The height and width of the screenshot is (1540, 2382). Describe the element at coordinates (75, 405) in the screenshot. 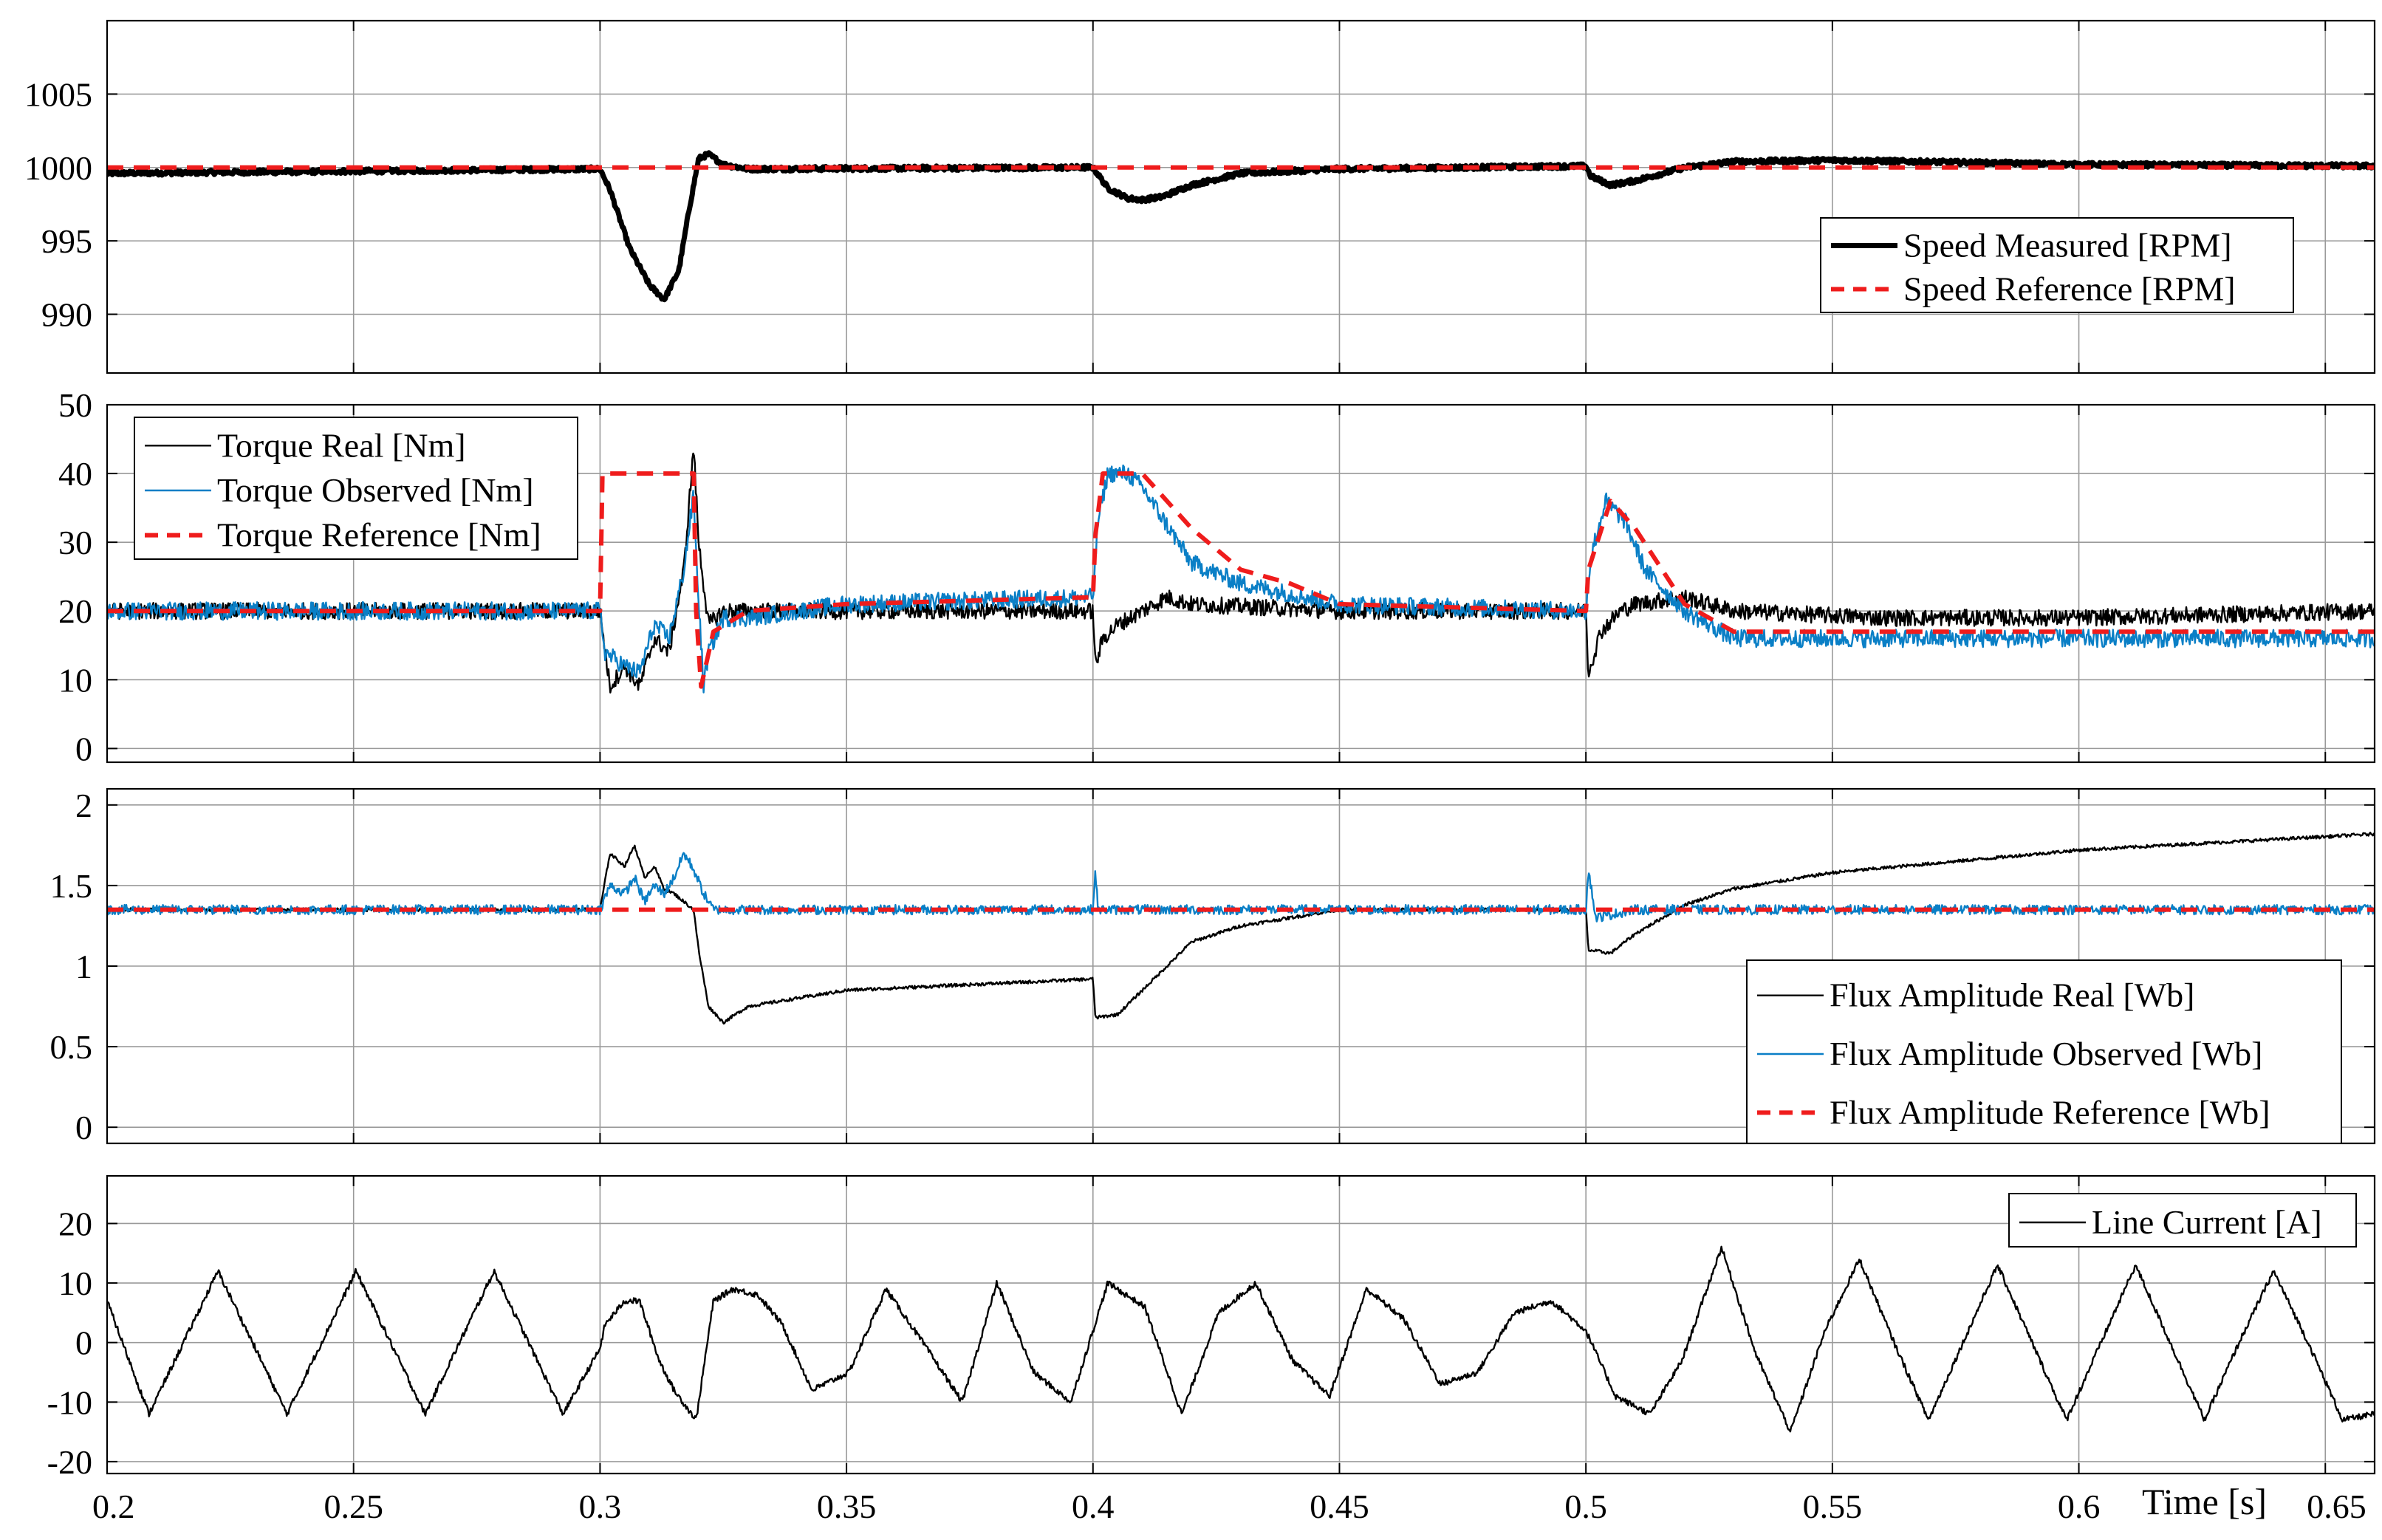

I see `y-tick-label: 50` at that location.